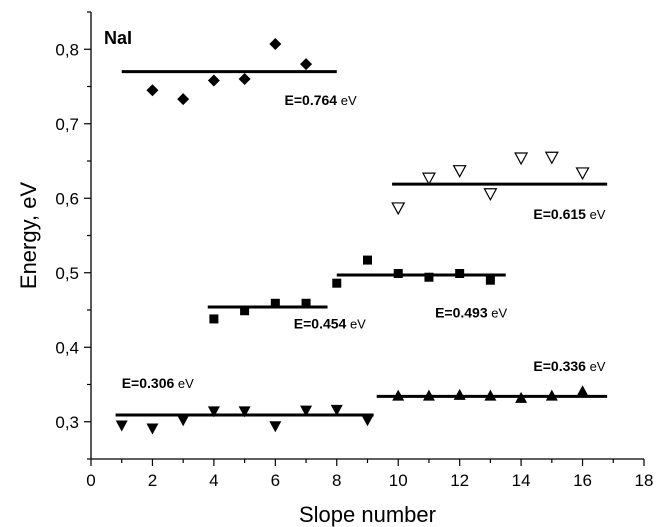 The height and width of the screenshot is (527, 672). What do you see at coordinates (67, 198) in the screenshot?
I see `y-tick-label: 0,6` at bounding box center [67, 198].